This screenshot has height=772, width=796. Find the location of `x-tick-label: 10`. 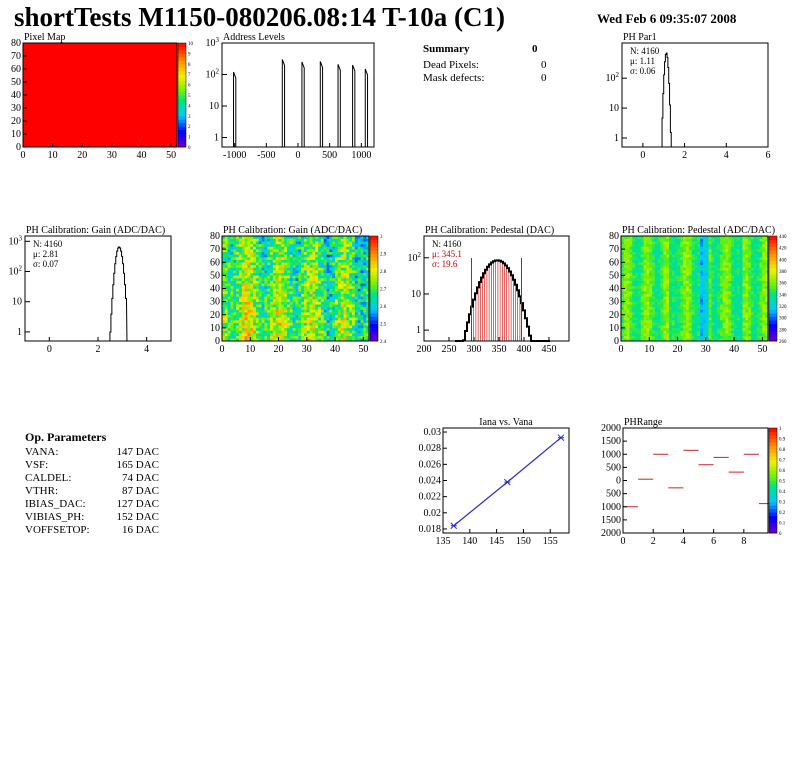

x-tick-label: 10 is located at coordinates (649, 349).